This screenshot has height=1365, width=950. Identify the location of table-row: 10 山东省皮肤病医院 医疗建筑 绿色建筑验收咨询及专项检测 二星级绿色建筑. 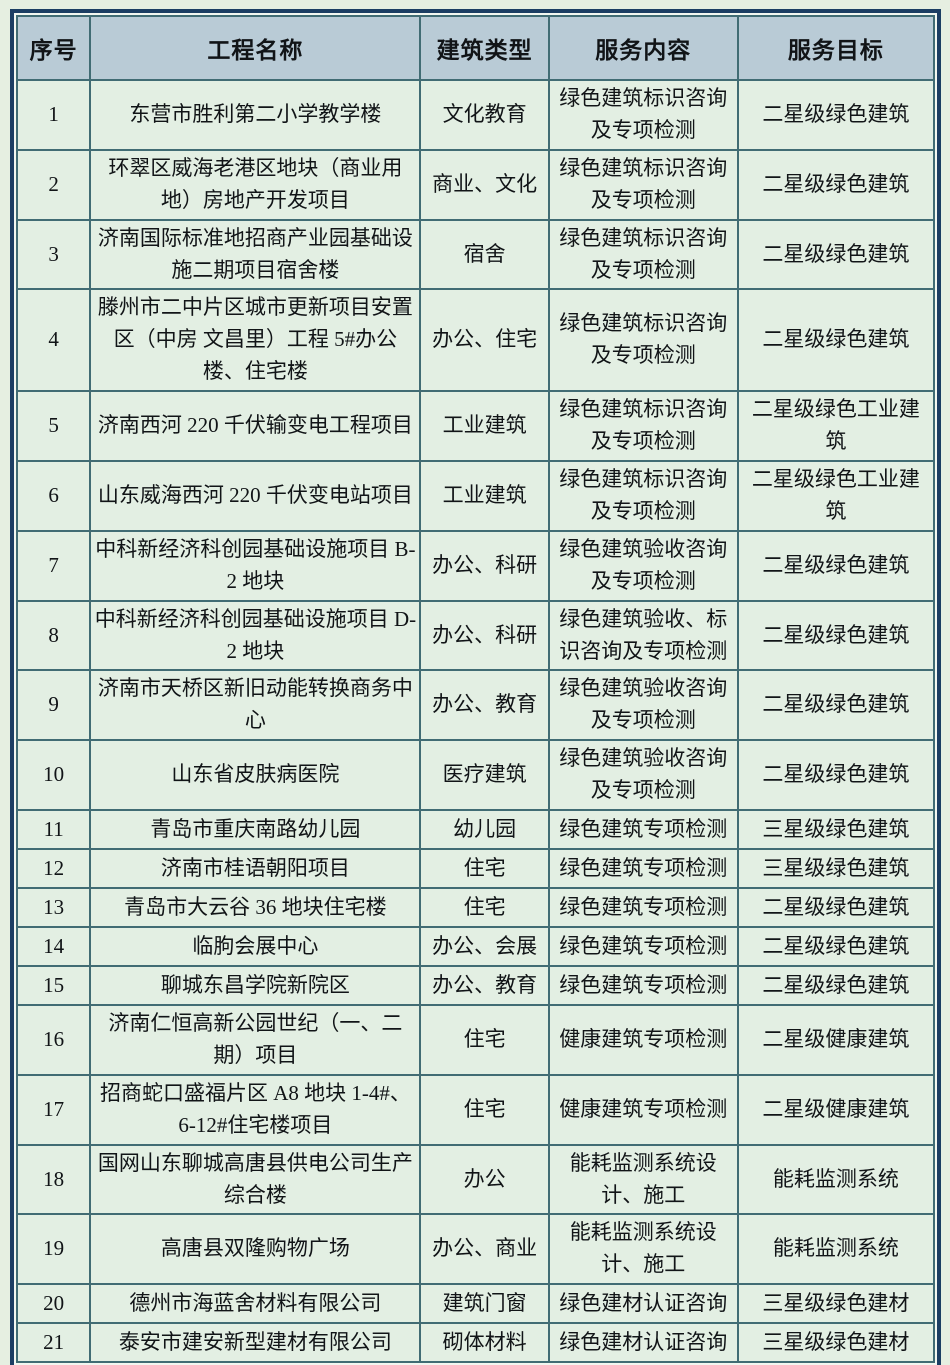
(475, 775).